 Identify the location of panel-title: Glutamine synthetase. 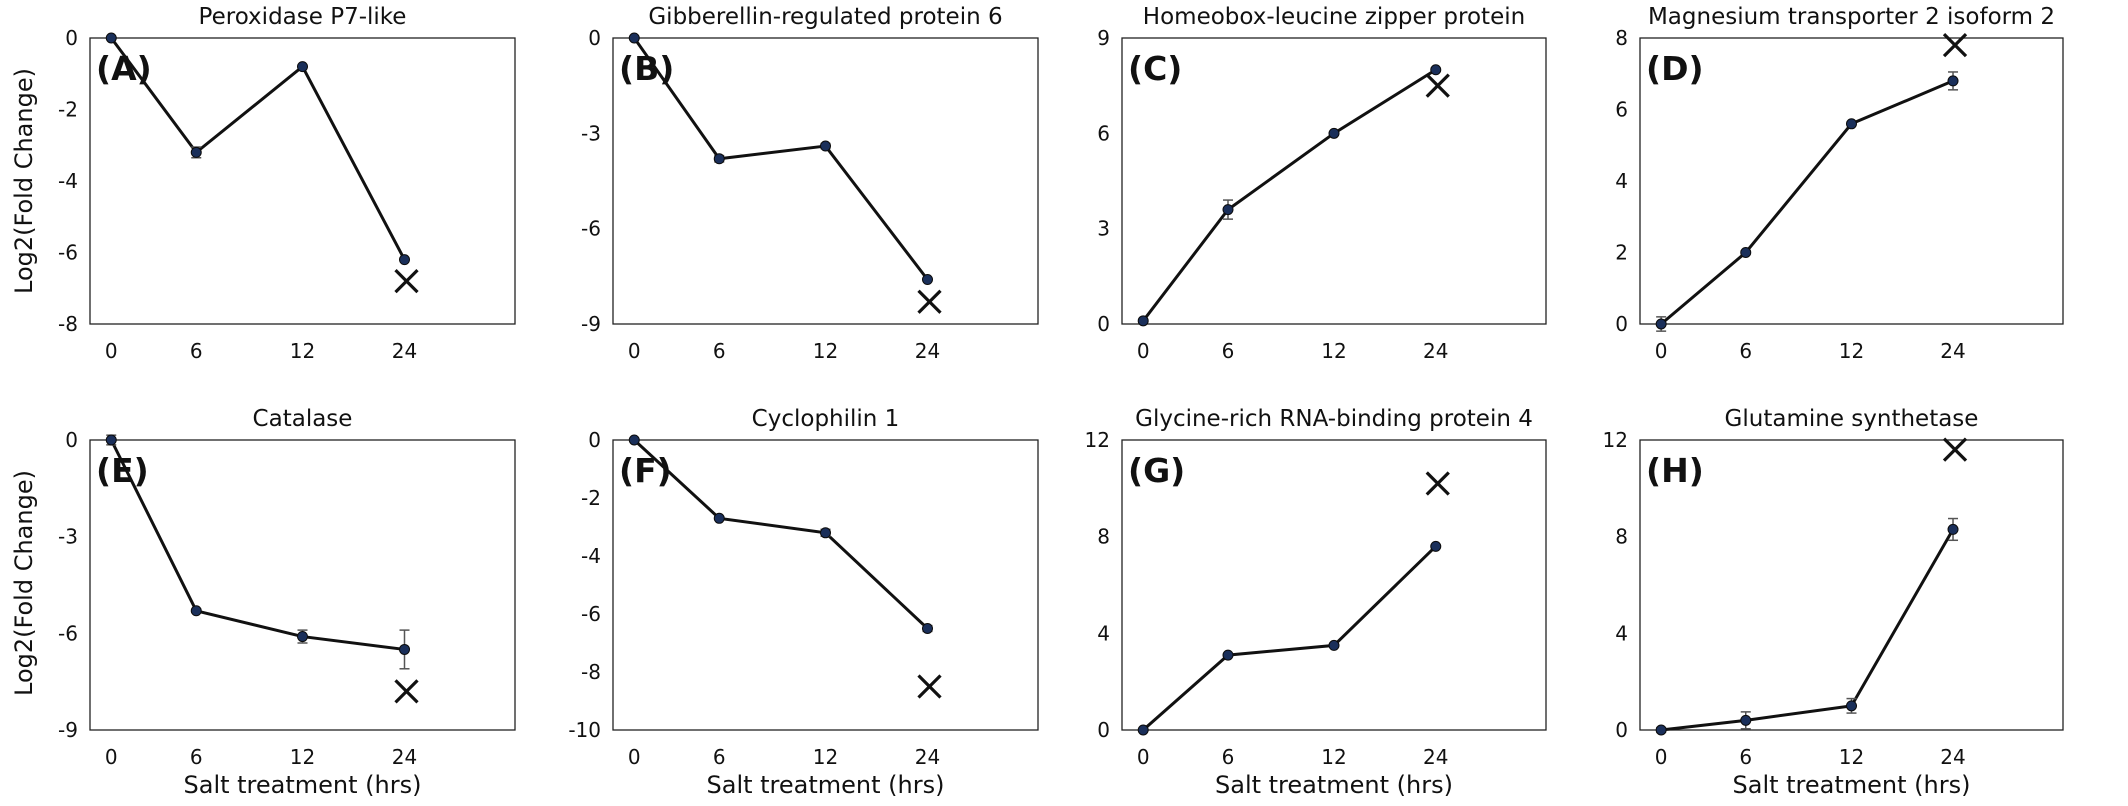
(1852, 419).